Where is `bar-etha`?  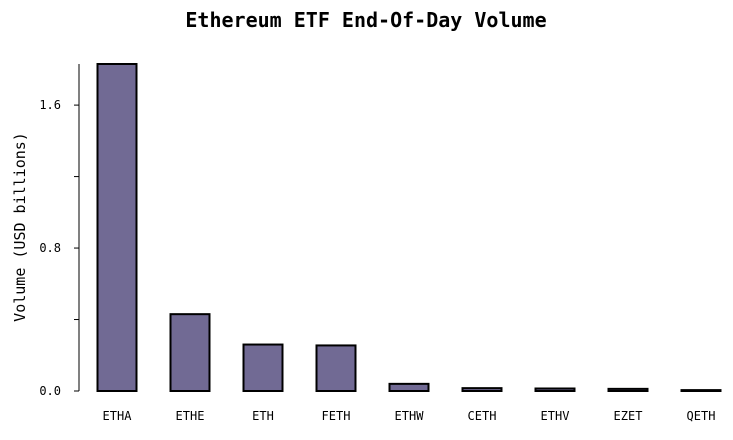
bar-etha is located at coordinates (117, 227).